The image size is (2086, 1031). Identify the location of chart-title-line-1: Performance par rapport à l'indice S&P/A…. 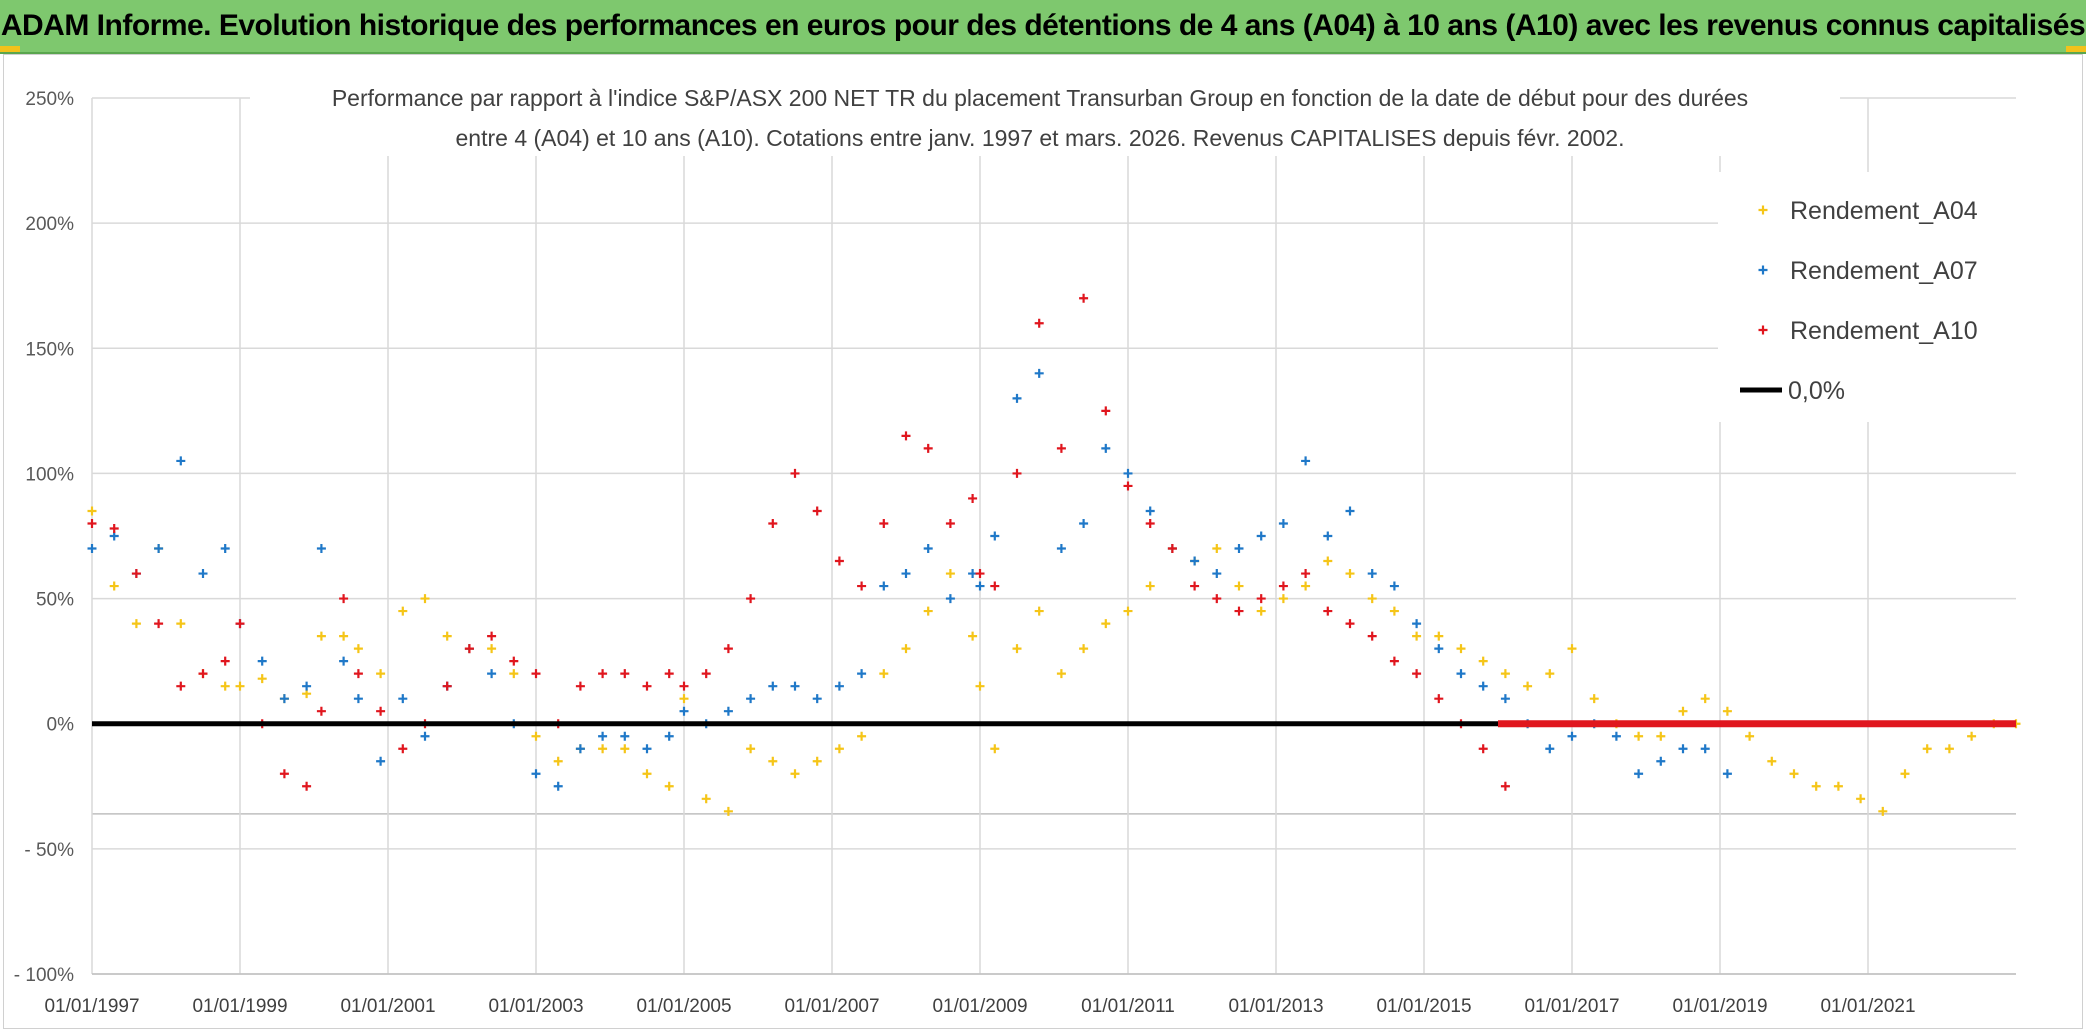
(1040, 98).